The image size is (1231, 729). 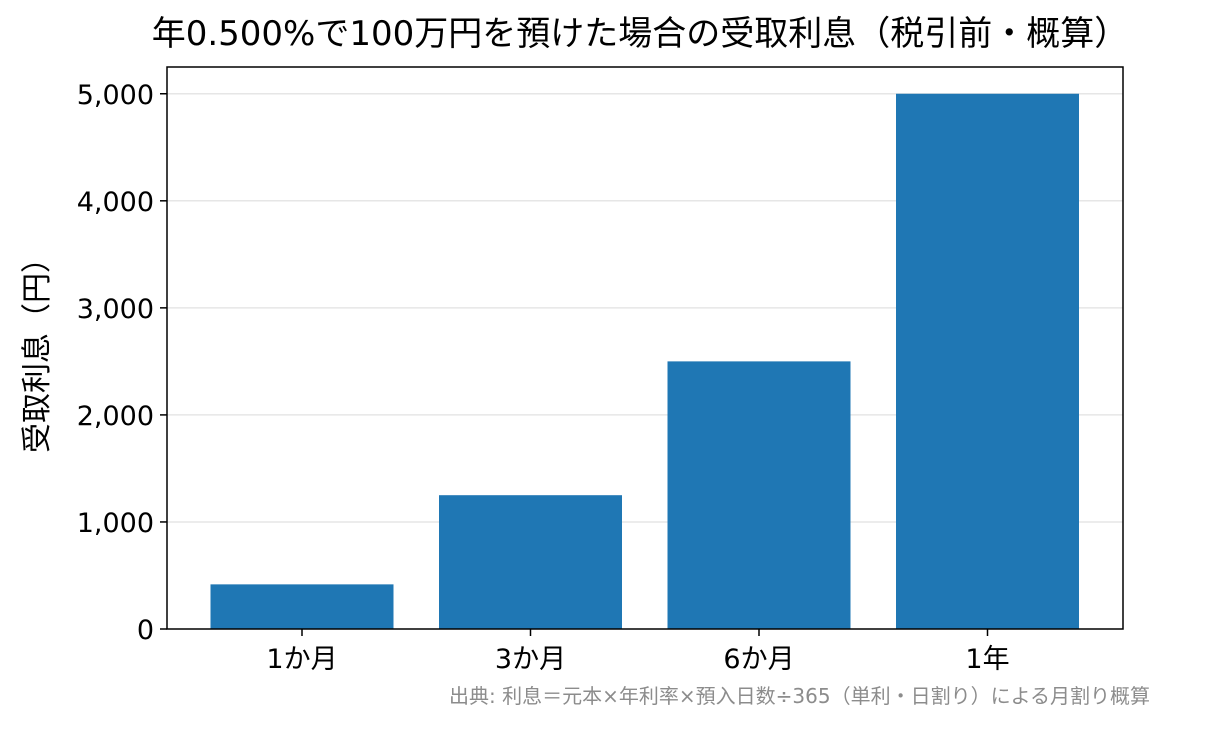 What do you see at coordinates (301, 659) in the screenshot?
I see `x-tick-label: 1か月` at bounding box center [301, 659].